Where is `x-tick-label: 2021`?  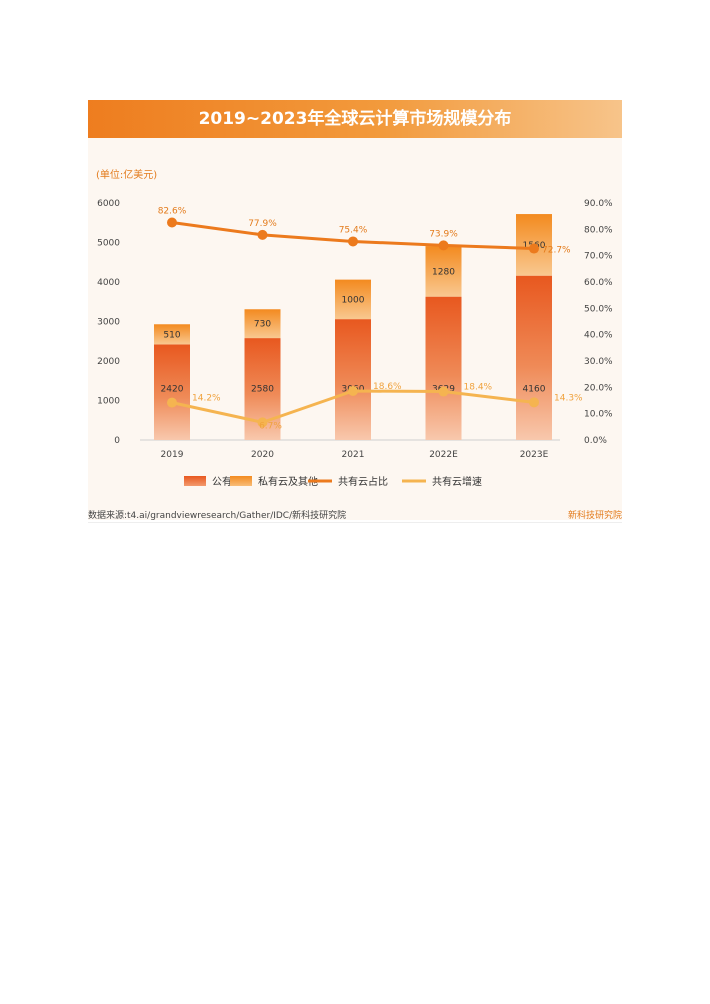
x-tick-label: 2021 is located at coordinates (353, 455).